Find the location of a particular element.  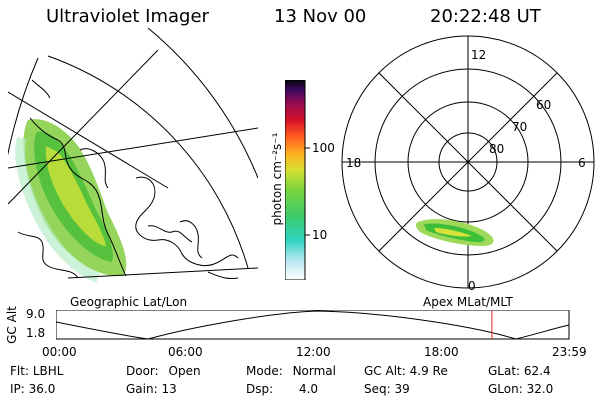

info-door-label: Door: is located at coordinates (142, 371).